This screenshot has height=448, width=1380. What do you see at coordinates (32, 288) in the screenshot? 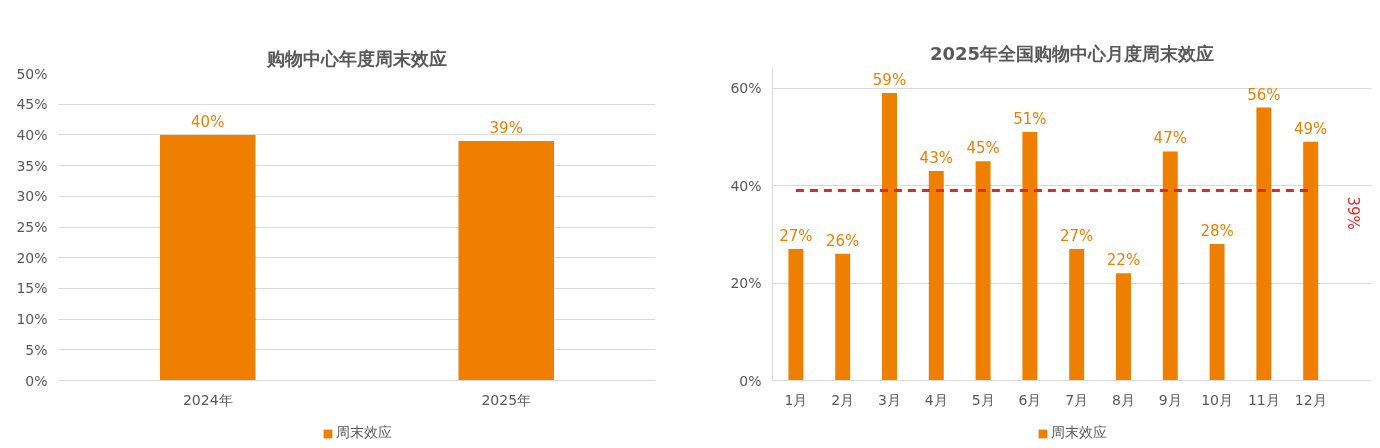
I see `y-tick-label: 15%` at bounding box center [32, 288].